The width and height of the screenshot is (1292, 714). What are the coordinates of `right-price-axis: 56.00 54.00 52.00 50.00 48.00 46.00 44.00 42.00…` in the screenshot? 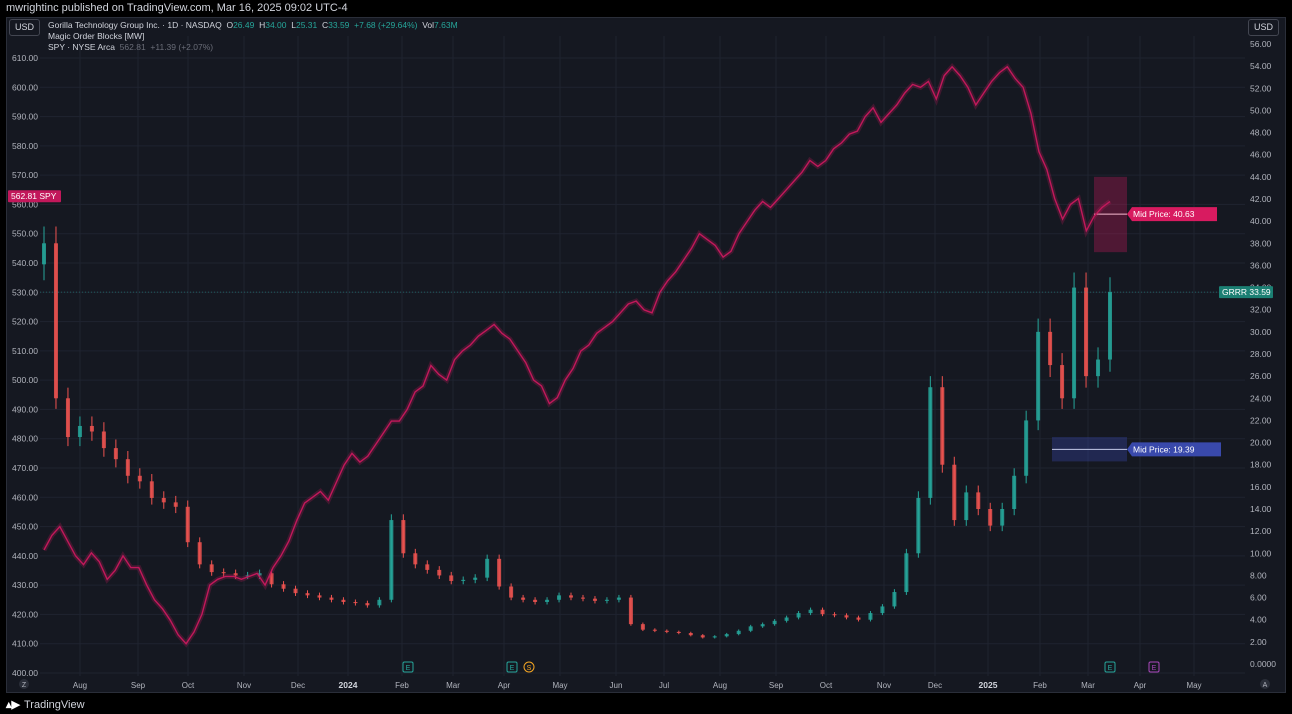 It's located at (1263, 354).